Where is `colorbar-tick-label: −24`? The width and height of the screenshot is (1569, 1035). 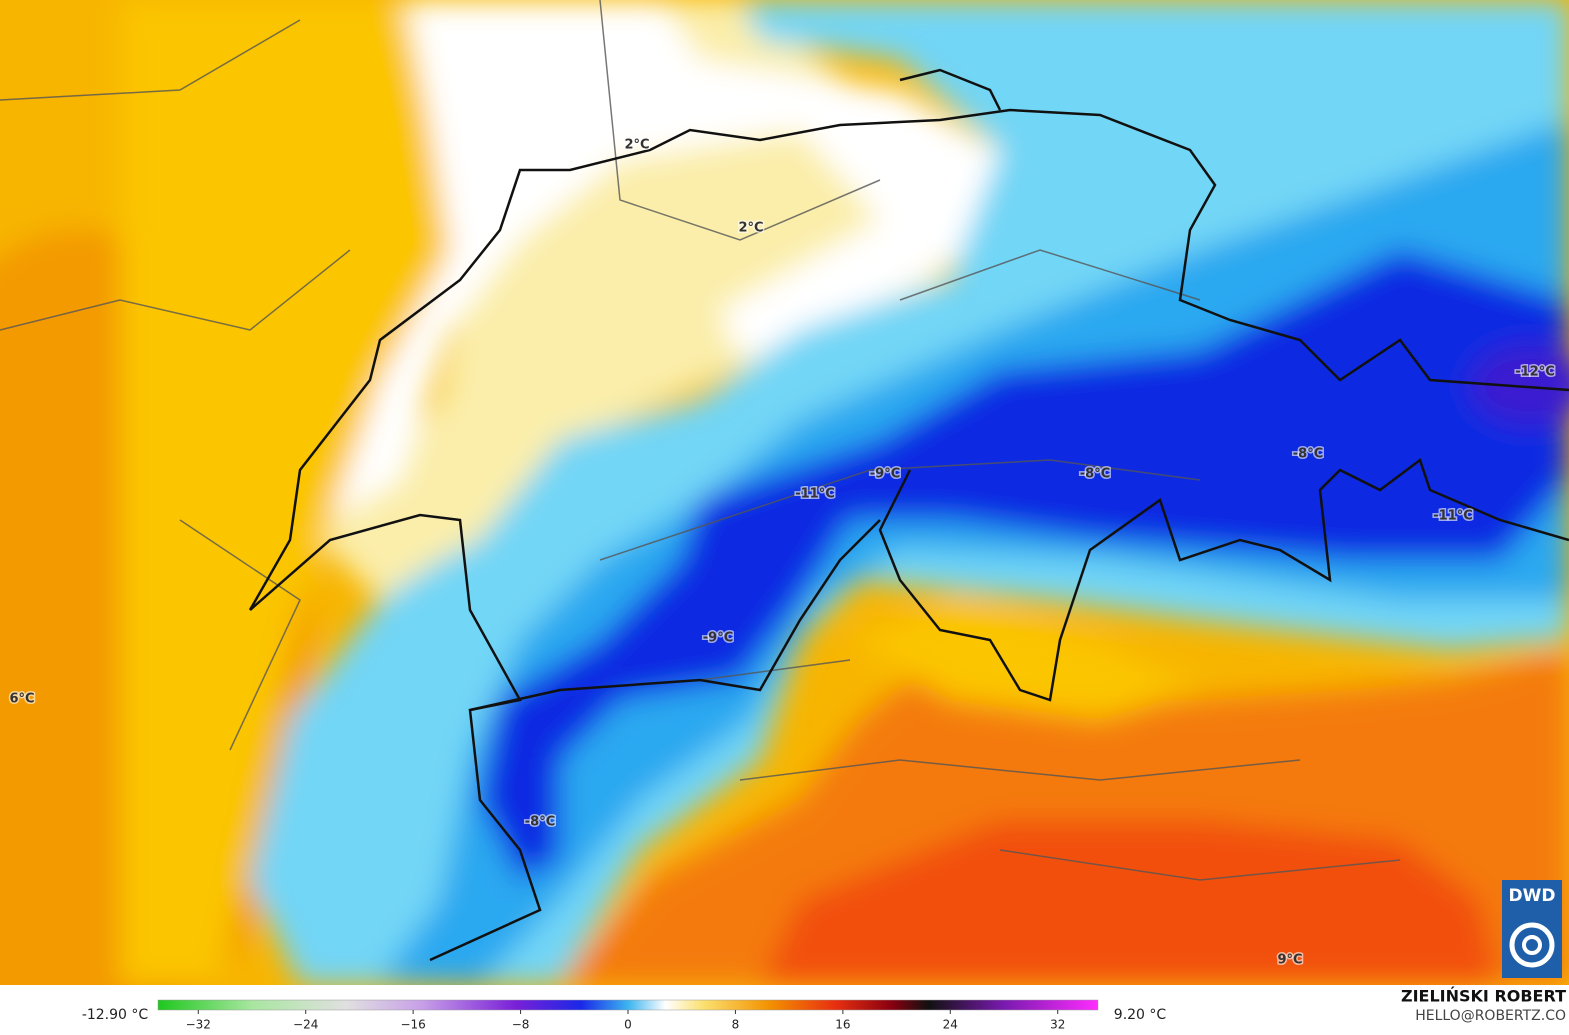
colorbar-tick-label: −24 is located at coordinates (305, 1025).